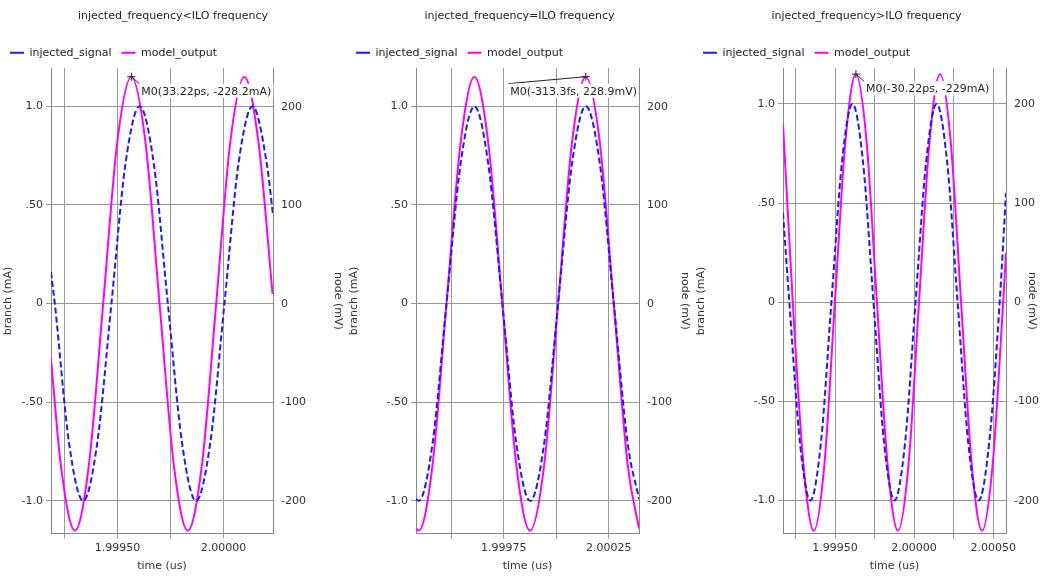  I want to click on x-tick-label: 1.99975, so click(503, 548).